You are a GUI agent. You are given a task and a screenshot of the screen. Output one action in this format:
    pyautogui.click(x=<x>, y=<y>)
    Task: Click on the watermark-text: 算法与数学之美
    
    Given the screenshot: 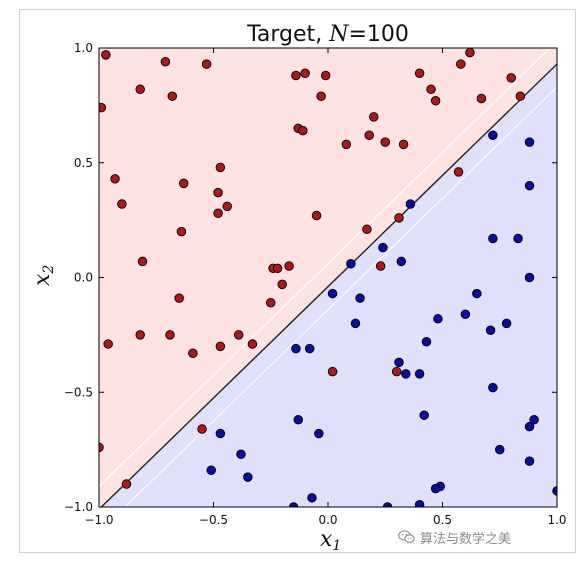 What is the action you would take?
    pyautogui.click(x=466, y=539)
    